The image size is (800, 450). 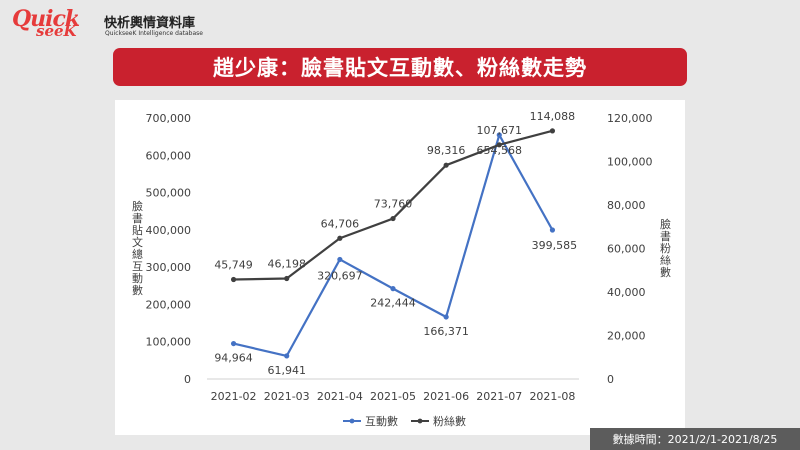 I want to click on title-banner: 趙少康：臉書貼文互動數、粉絲數走勢, so click(x=400, y=67).